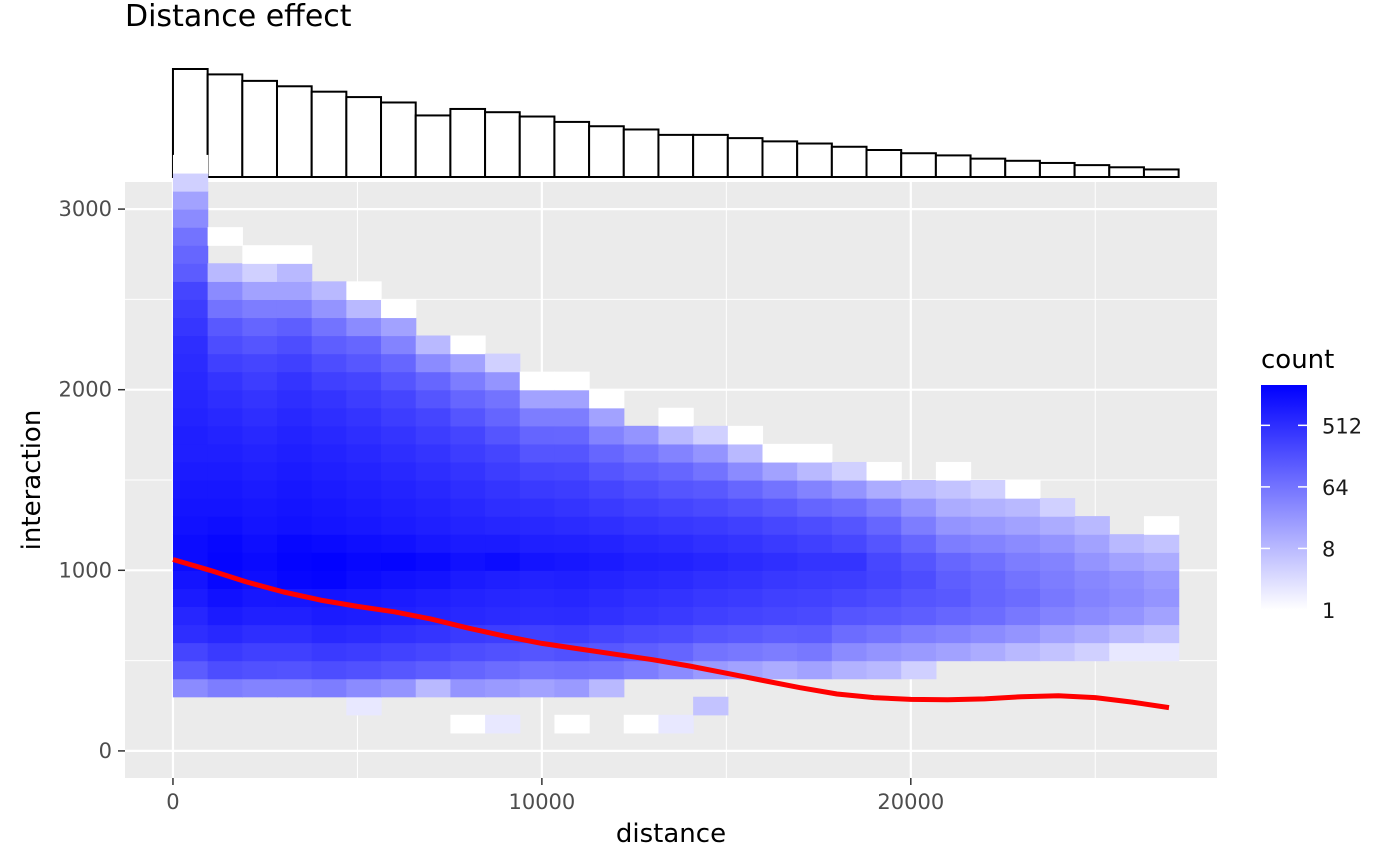 This screenshot has width=1400, height=866. What do you see at coordinates (910, 802) in the screenshot?
I see `x-tick-label: 20000` at bounding box center [910, 802].